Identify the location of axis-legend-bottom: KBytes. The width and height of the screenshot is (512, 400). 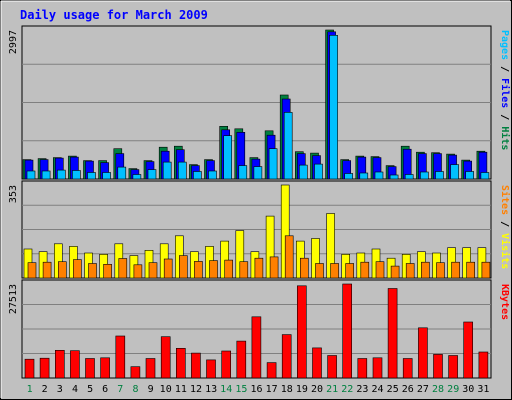
(504, 302).